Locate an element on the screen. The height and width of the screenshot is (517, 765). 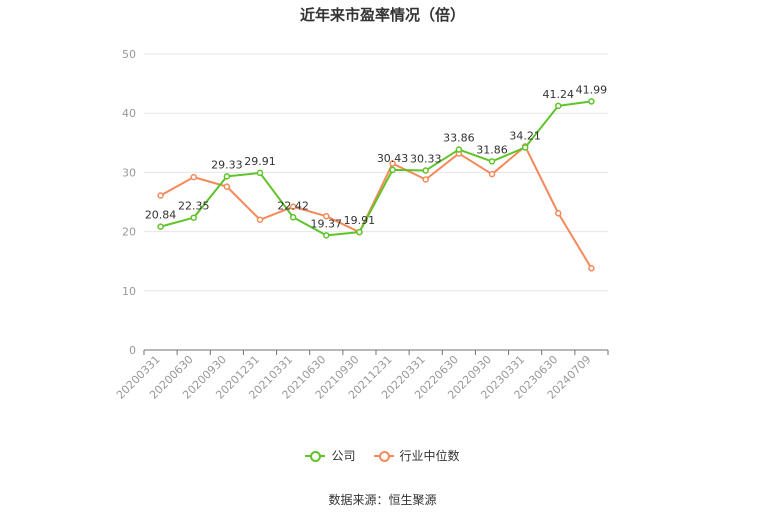
data-label: 31.86 is located at coordinates (492, 149).